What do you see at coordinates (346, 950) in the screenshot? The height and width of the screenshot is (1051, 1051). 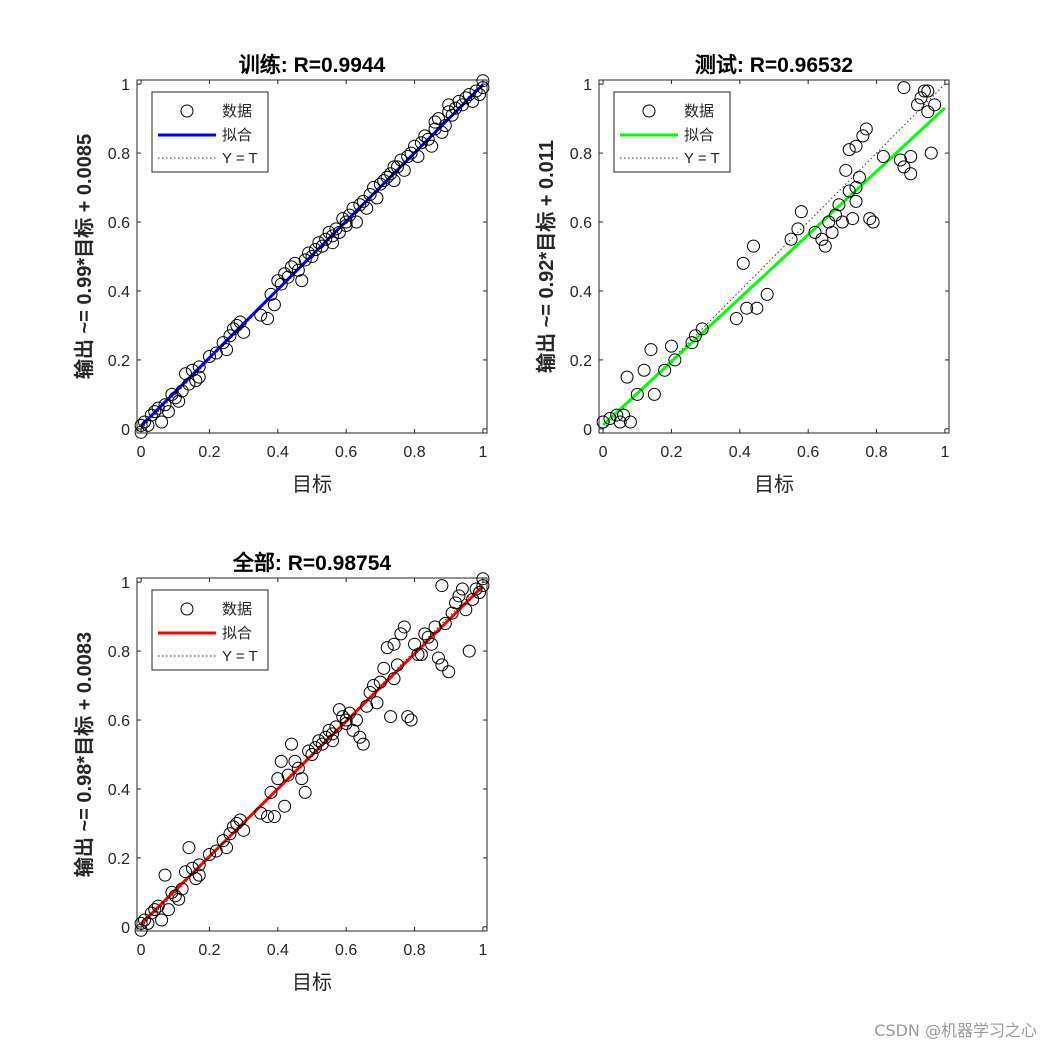 I see `x-tick-label: 0.6` at bounding box center [346, 950].